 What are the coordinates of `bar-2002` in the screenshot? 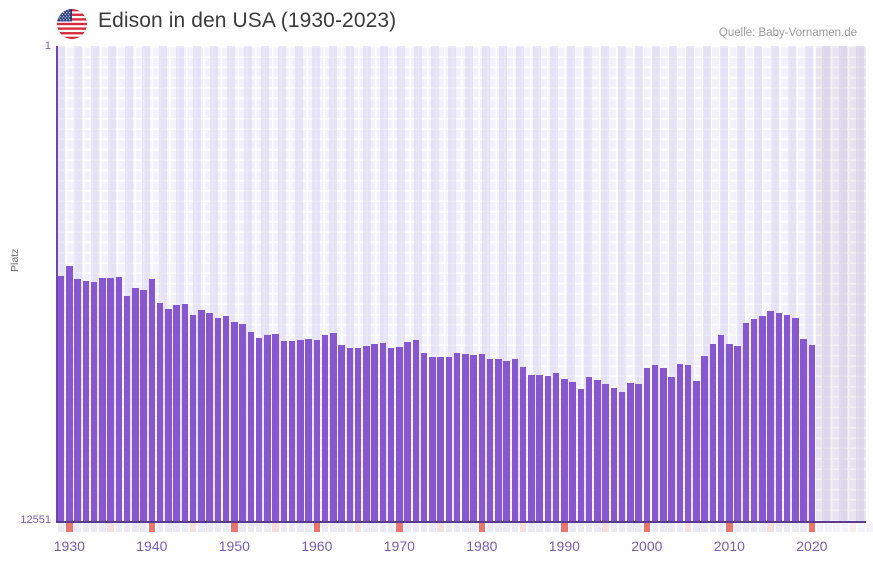 It's located at (663, 444).